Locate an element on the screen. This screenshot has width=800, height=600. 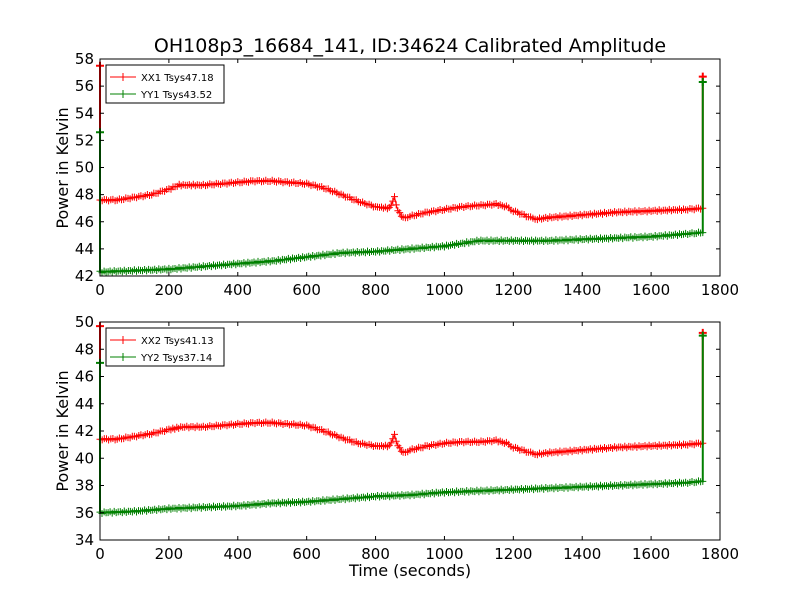
ylabel-top: Power in Kelvin is located at coordinates (62, 167).